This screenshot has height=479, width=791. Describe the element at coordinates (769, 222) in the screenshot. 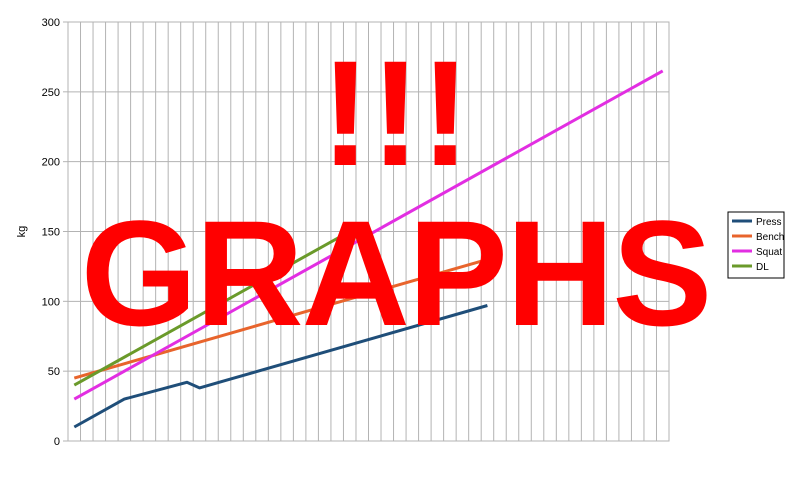

I see `legend-label-press: Press` at that location.